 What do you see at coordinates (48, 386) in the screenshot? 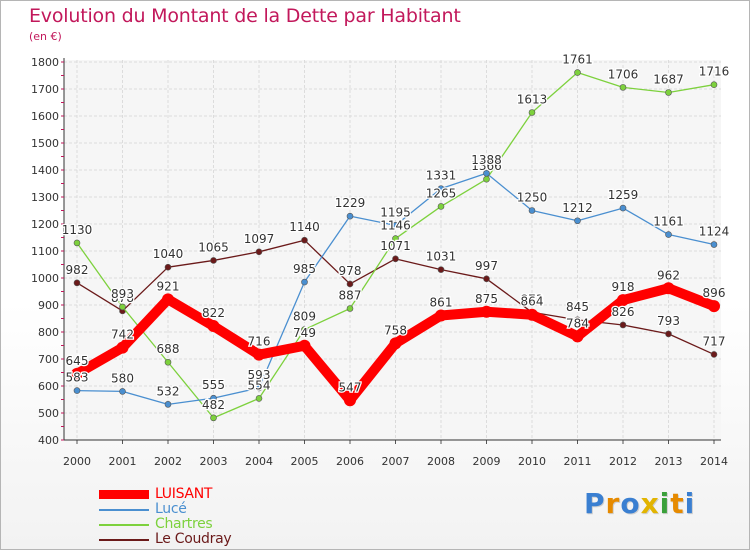
I see `y-tick-label: 600` at bounding box center [48, 386].